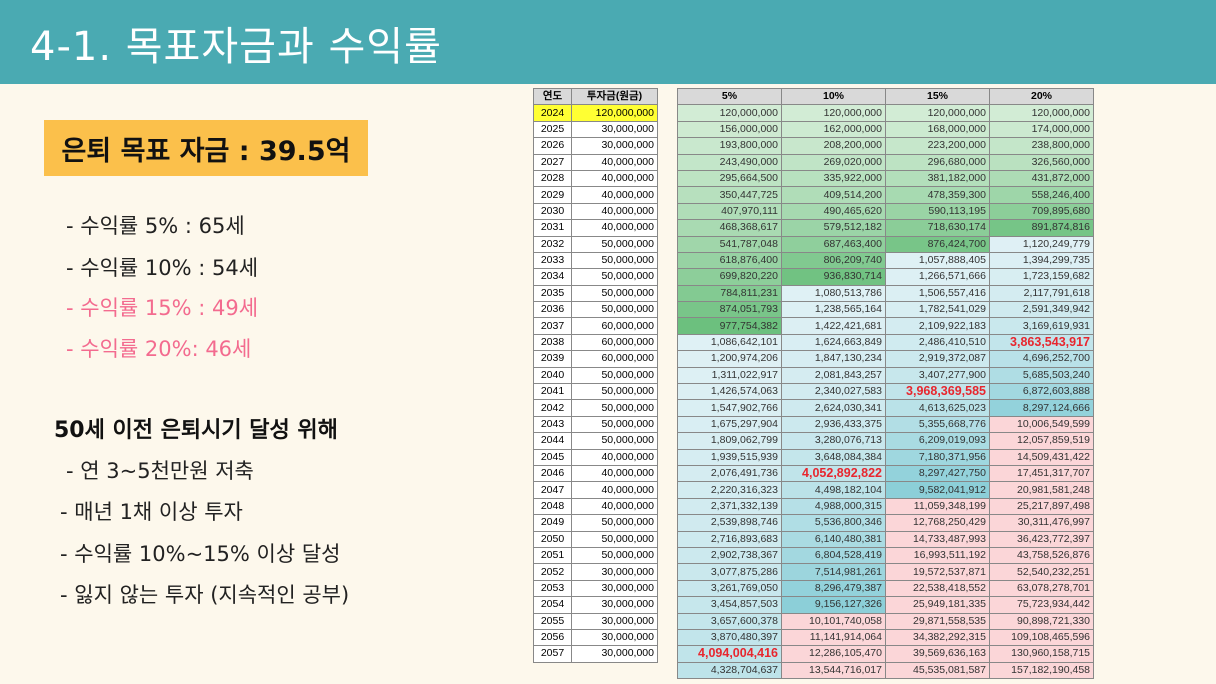 This screenshot has height=684, width=1216. I want to click on rate-item-20: - 수익률 20%: 46세, so click(159, 349).